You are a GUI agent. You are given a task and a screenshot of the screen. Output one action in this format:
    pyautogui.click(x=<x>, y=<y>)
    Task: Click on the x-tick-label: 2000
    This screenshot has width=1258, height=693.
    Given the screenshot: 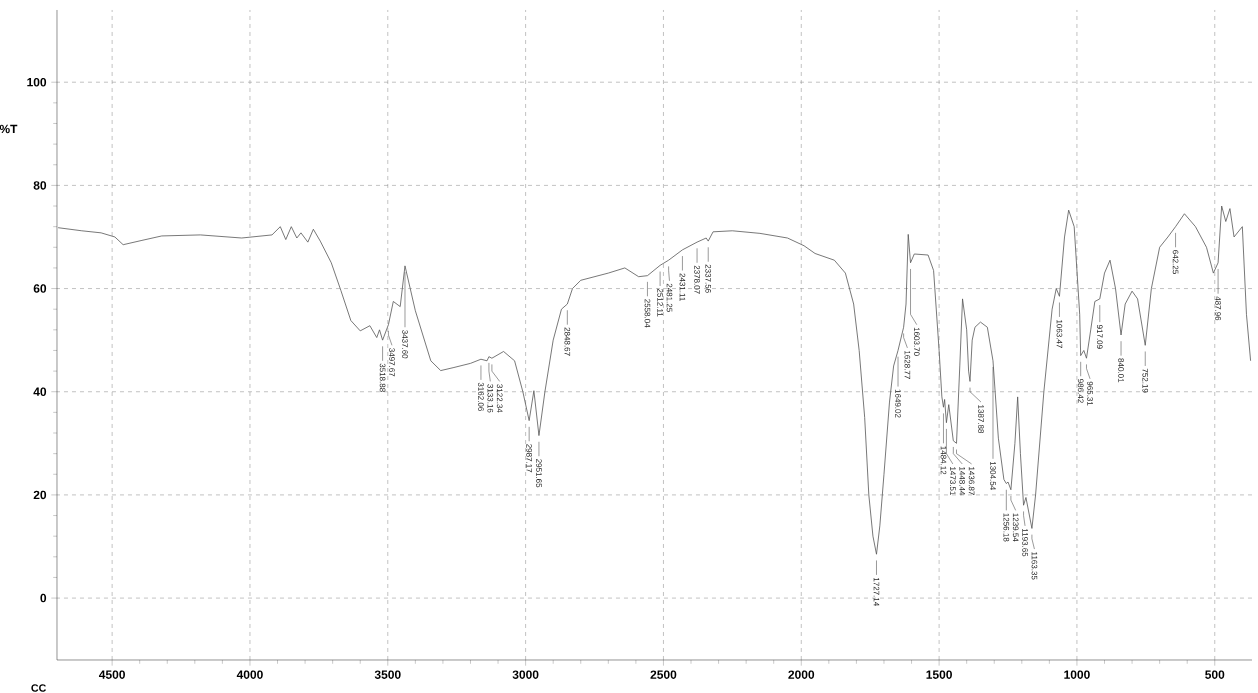 What is the action you would take?
    pyautogui.click(x=801, y=674)
    